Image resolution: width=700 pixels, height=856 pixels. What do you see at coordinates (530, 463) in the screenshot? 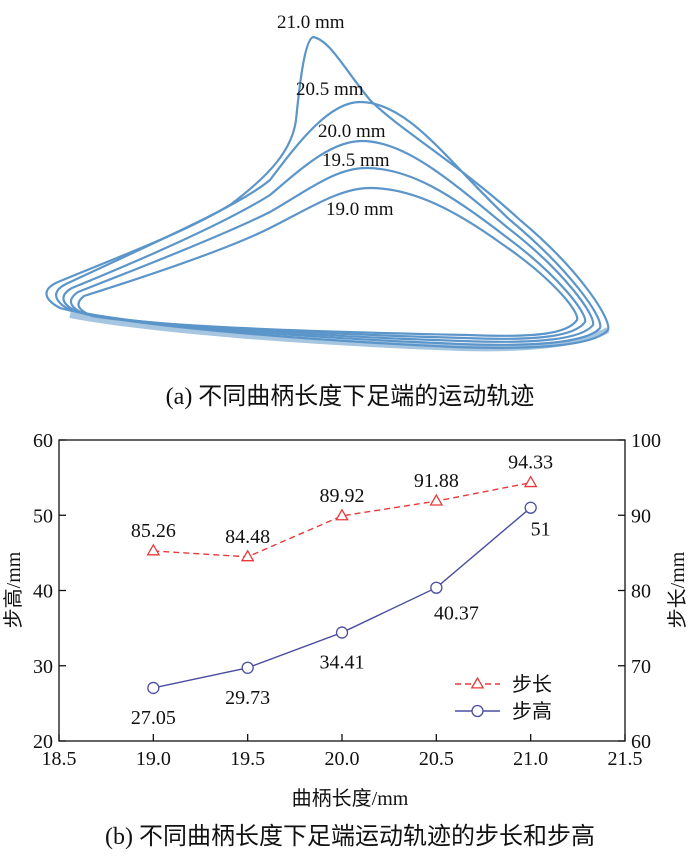
I see `data-label: 94.33` at bounding box center [530, 463].